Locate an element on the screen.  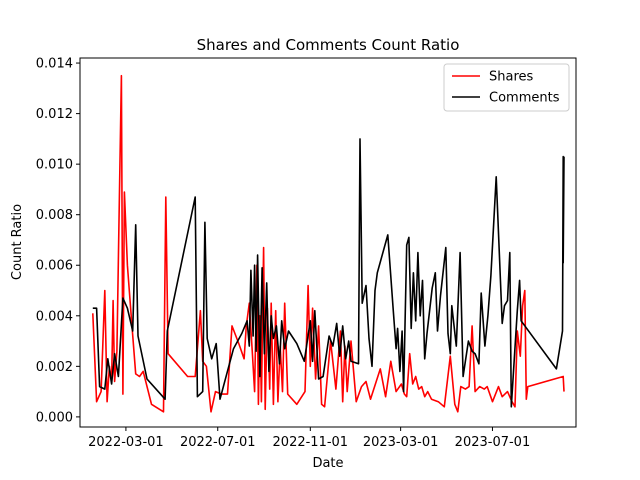
y-tick-label: 0.004 is located at coordinates (54, 316).